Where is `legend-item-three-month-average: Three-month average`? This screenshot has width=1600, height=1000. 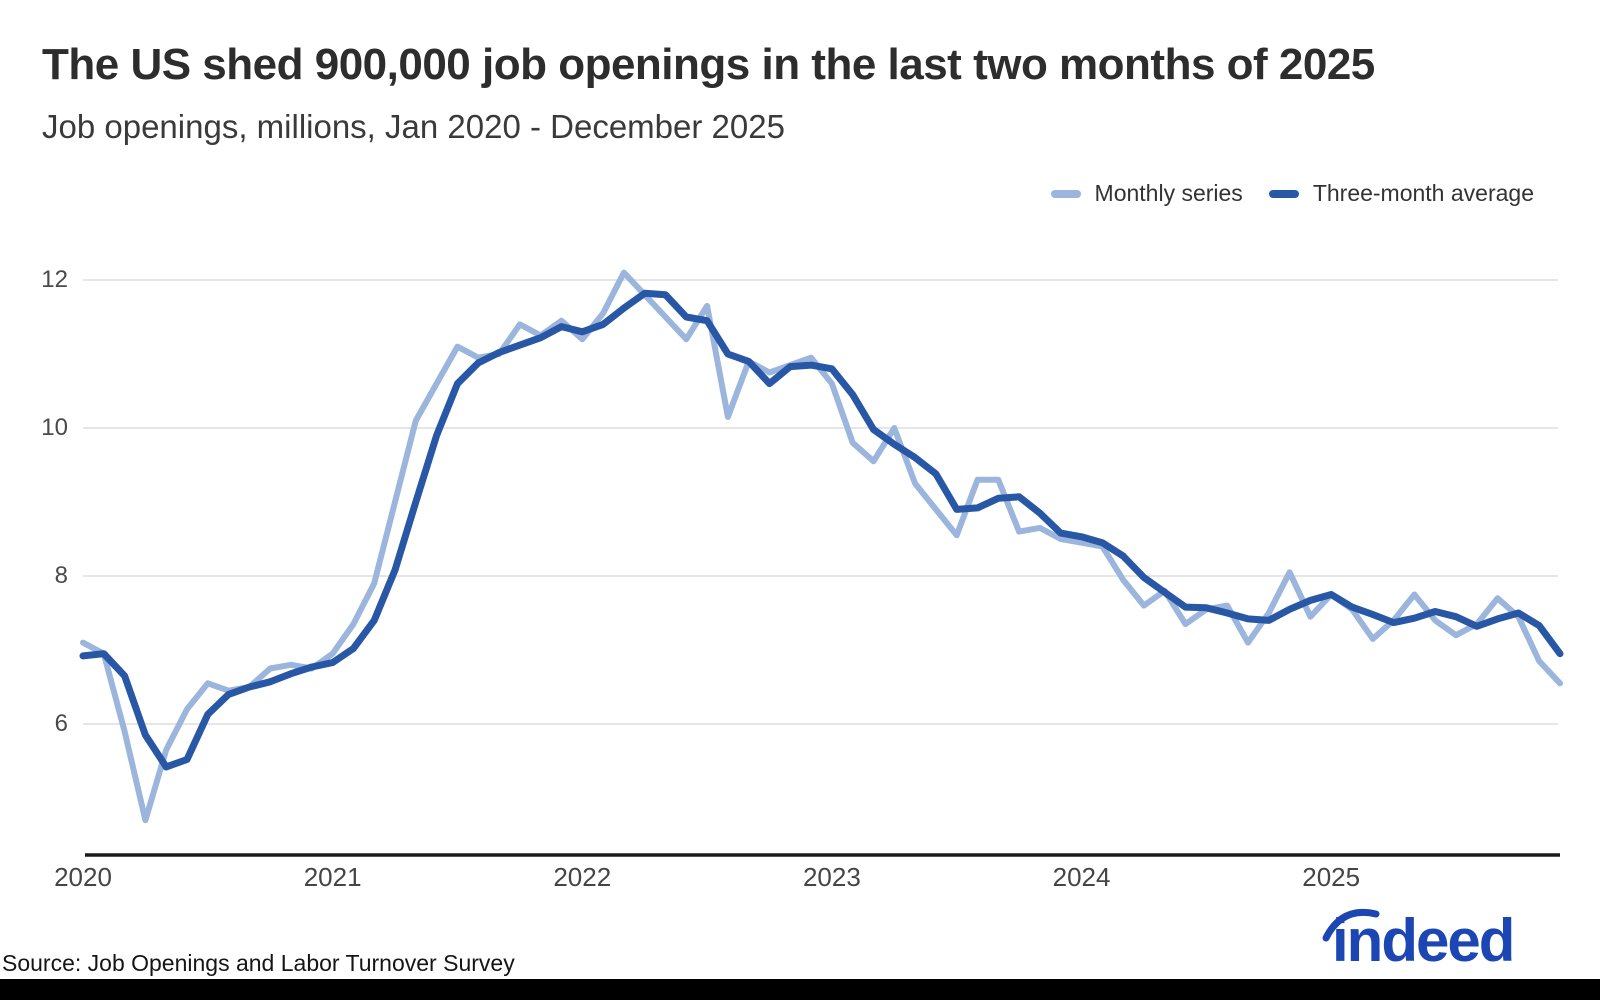 legend-item-three-month-average: Three-month average is located at coordinates (1401, 193).